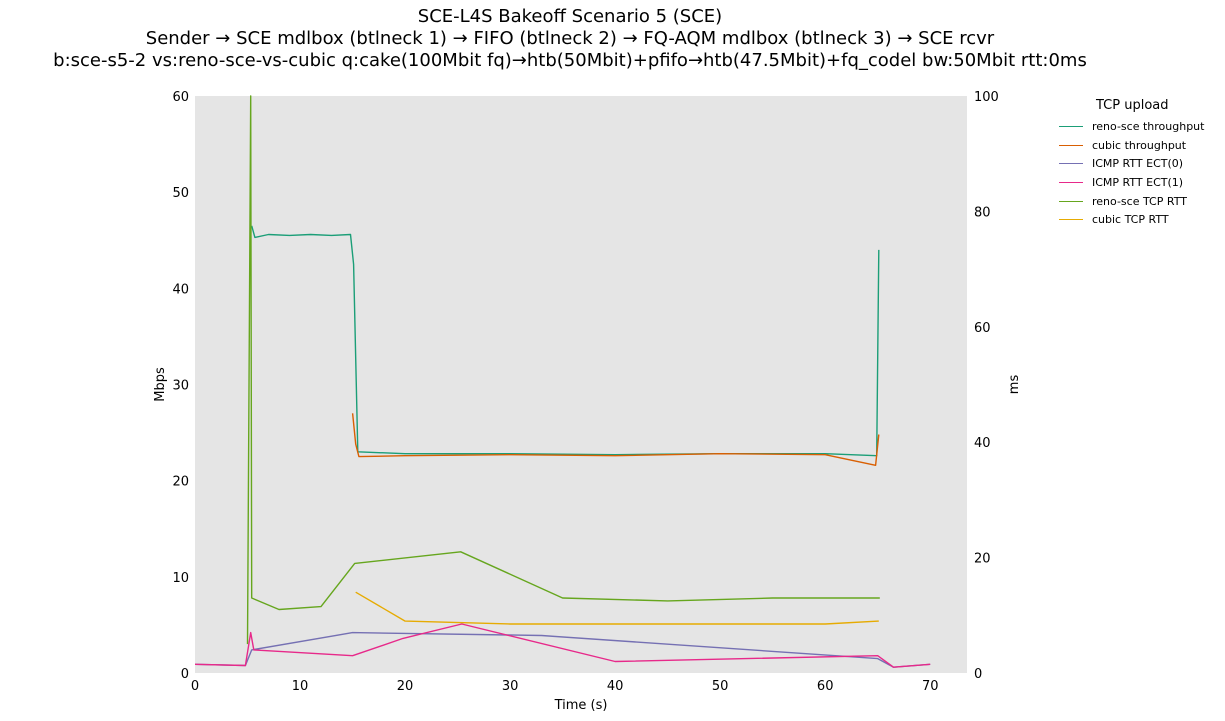 This screenshot has height=721, width=1225. I want to click on y-tick-label: 30, so click(180, 386).